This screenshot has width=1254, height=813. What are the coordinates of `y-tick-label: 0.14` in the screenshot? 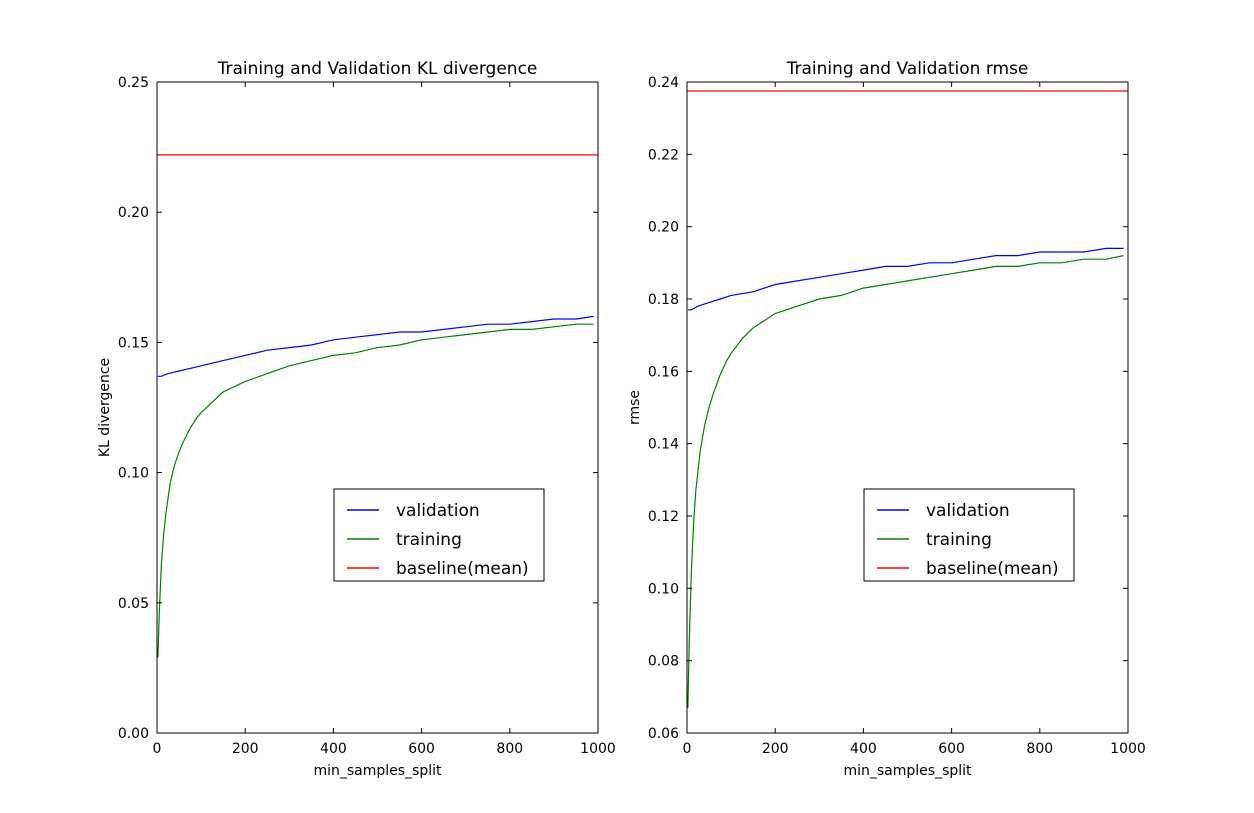 It's located at (663, 445).